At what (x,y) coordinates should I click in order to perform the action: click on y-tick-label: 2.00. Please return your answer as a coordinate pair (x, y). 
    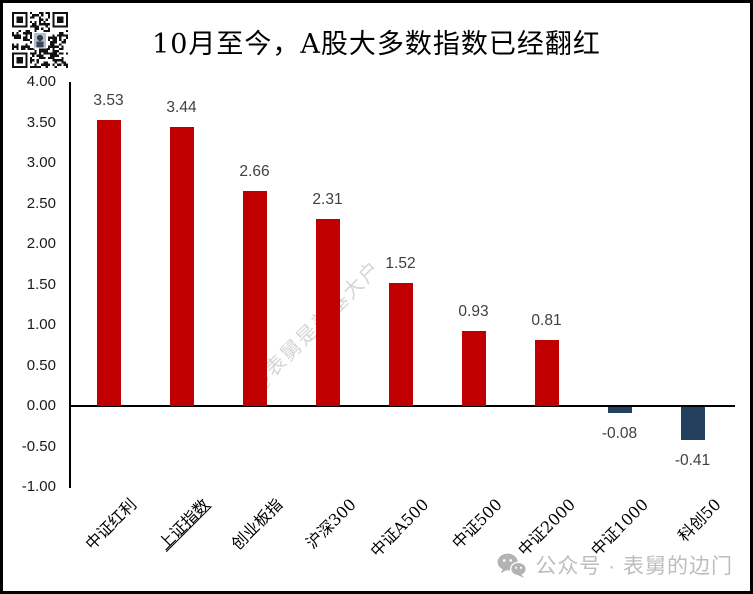
    Looking at the image, I should click on (41, 243).